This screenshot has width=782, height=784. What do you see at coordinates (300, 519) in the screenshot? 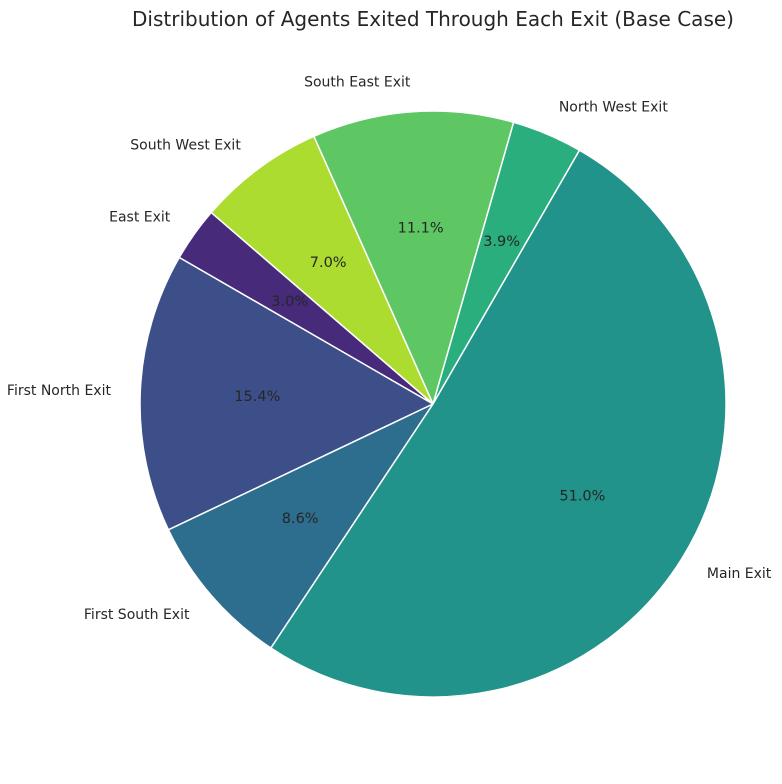
I see `pct-label-first-south-exit: 8.6%` at bounding box center [300, 519].